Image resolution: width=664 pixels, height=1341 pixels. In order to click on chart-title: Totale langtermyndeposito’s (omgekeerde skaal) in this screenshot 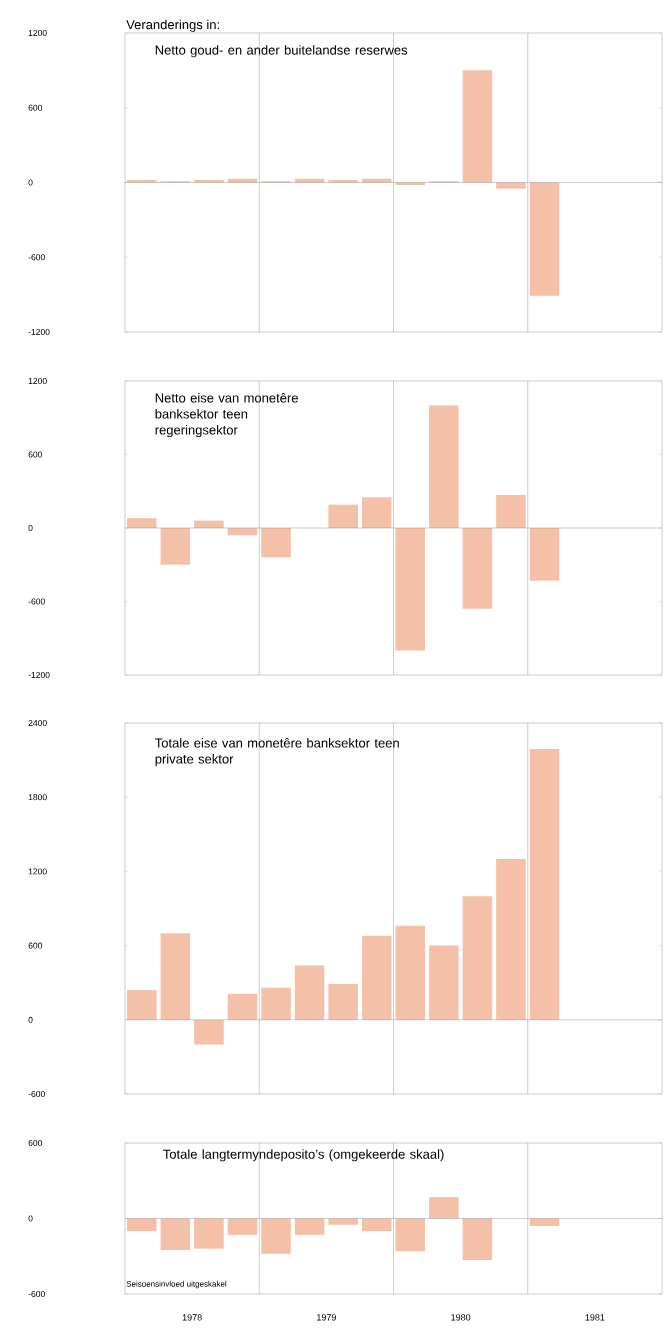, I will do `click(303, 1155)`.